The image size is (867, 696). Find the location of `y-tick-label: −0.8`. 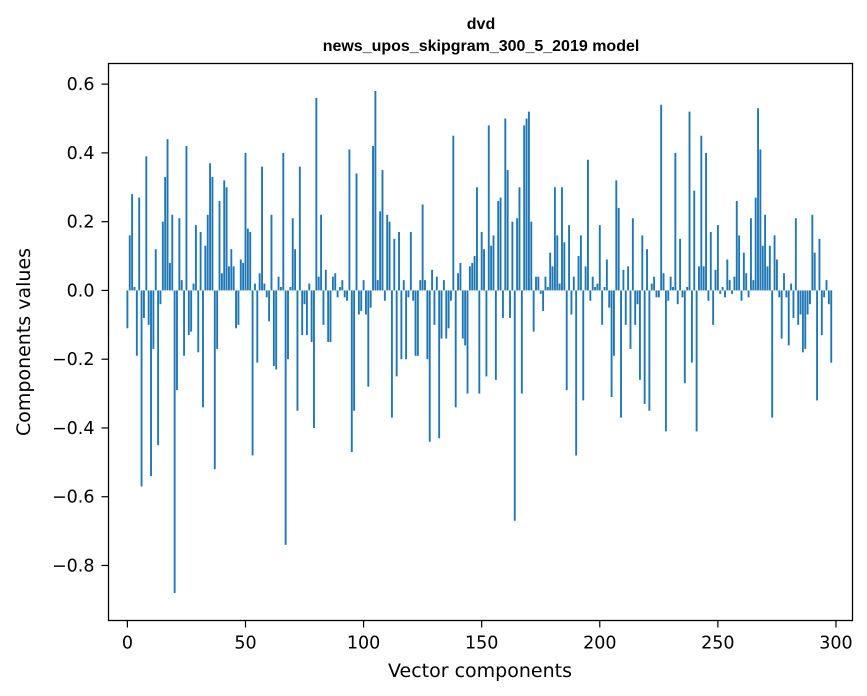

y-tick-label: −0.8 is located at coordinates (73, 566).